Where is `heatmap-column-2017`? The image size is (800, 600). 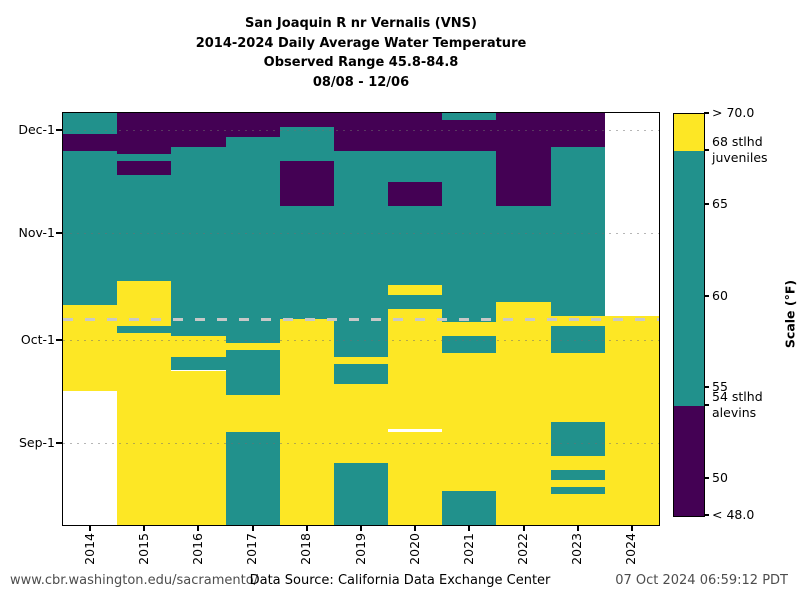 heatmap-column-2017 is located at coordinates (252, 319).